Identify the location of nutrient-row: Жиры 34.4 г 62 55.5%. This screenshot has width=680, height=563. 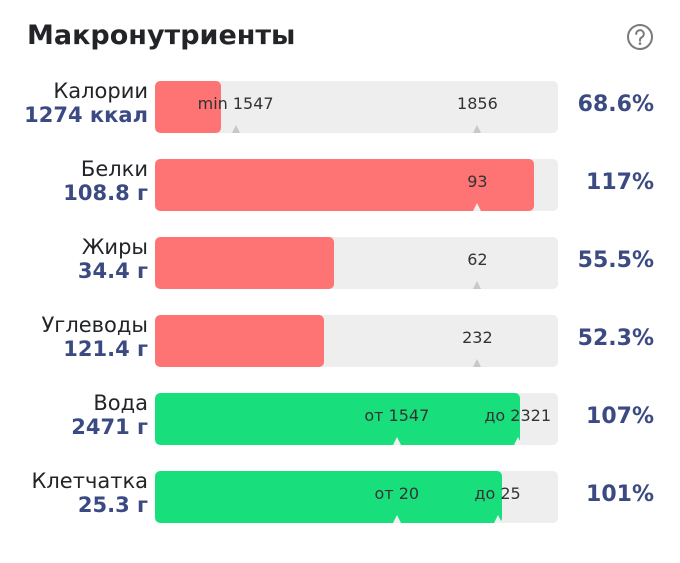
(340, 264).